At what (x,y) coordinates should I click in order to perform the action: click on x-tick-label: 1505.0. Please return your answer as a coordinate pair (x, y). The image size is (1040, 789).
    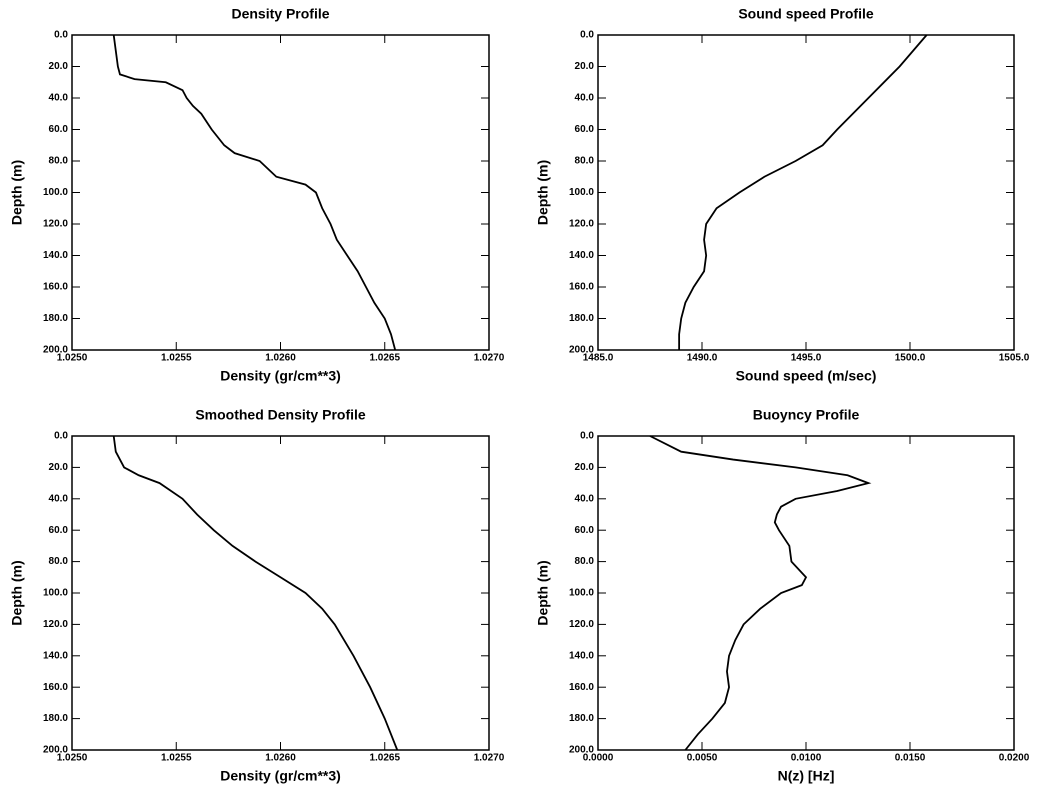
    Looking at the image, I should click on (1014, 358).